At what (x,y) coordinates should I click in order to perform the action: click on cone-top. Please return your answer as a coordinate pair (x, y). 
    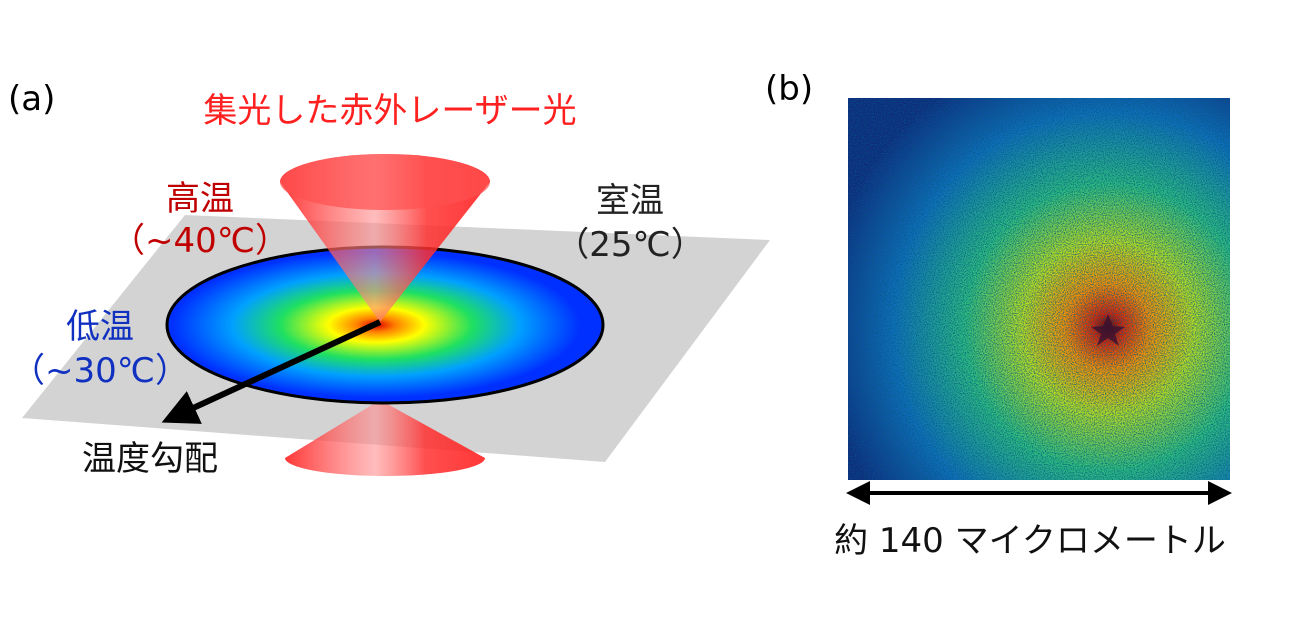
    Looking at the image, I should click on (385, 182).